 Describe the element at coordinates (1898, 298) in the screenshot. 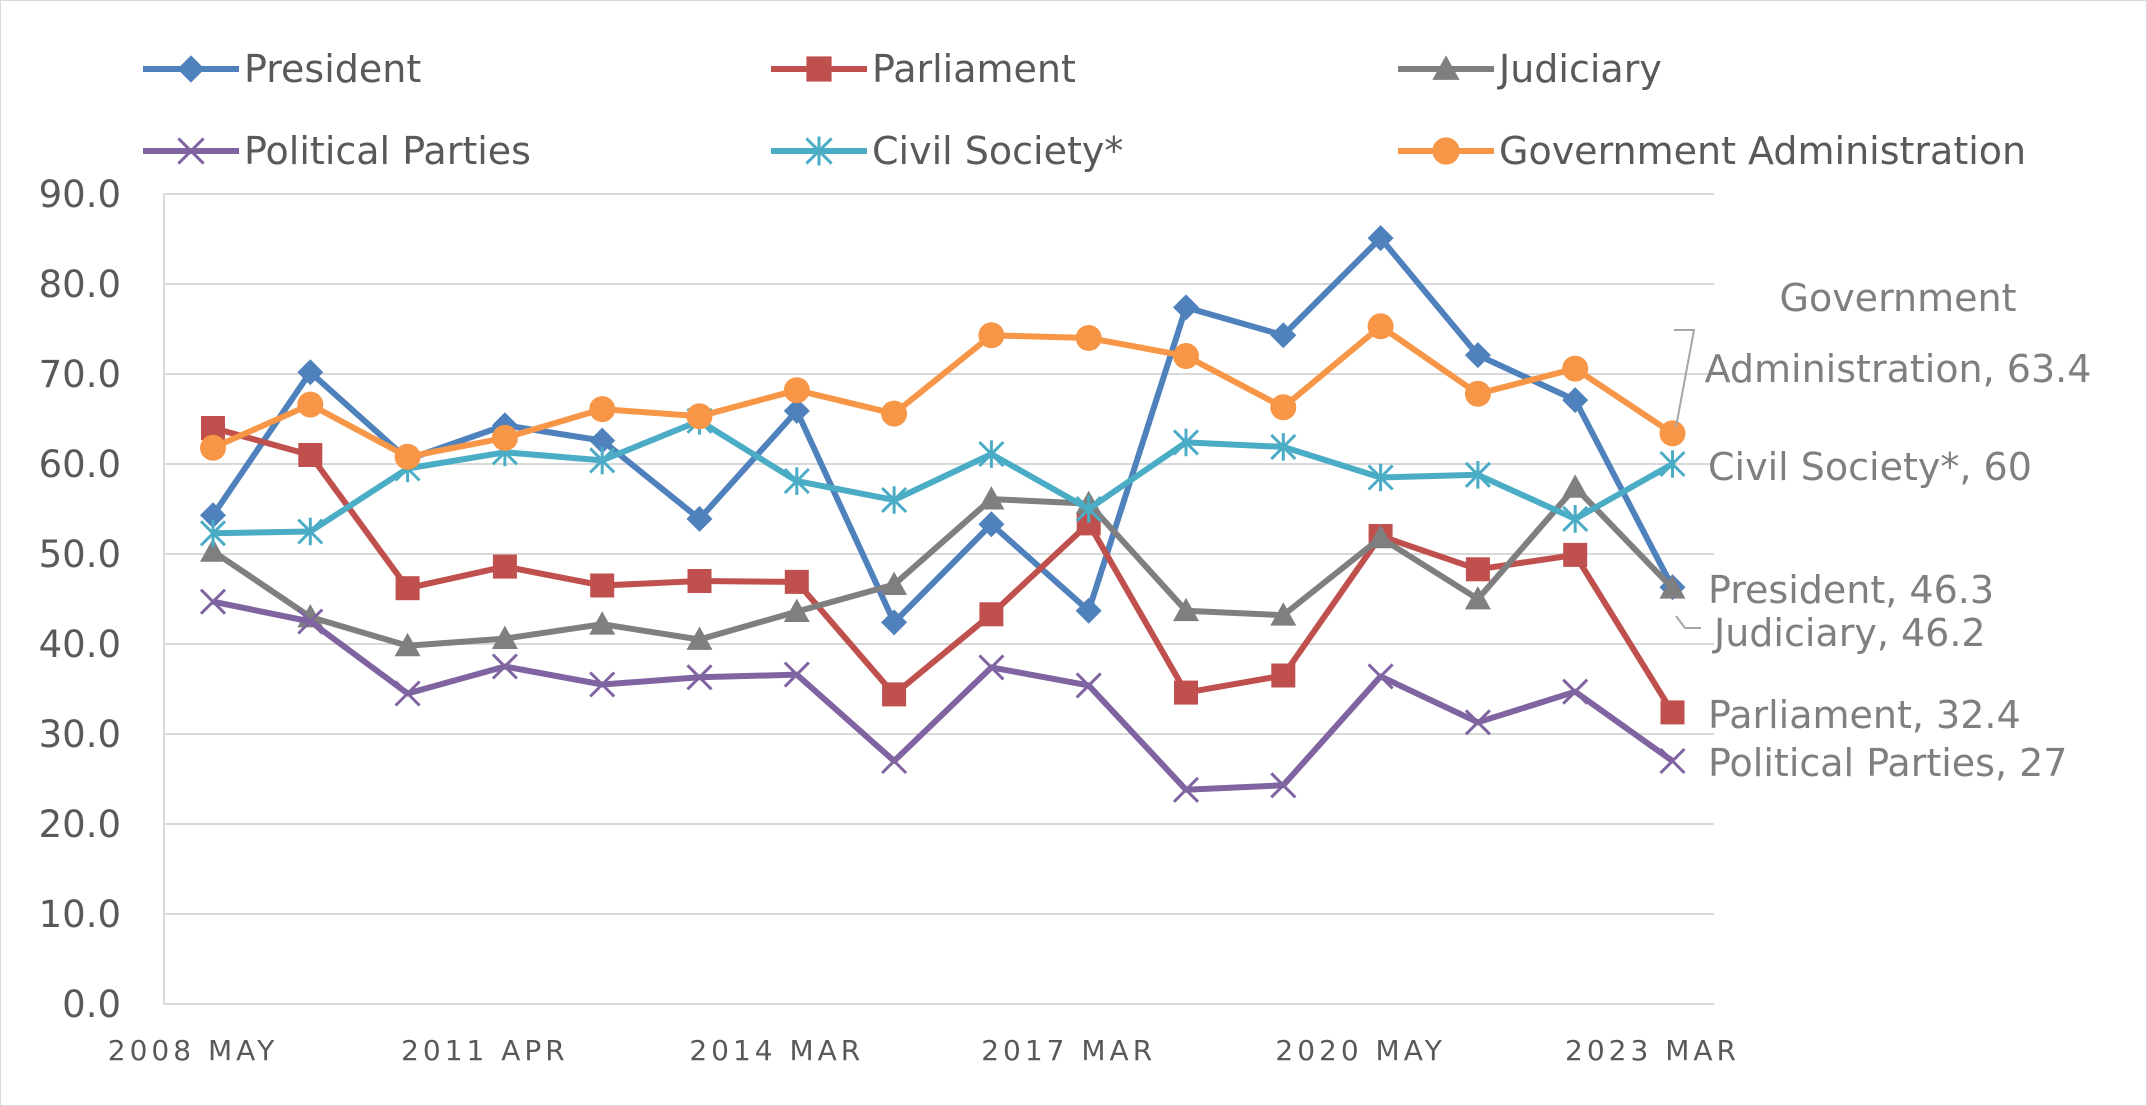

I see `end-label-government-1: Government` at that location.